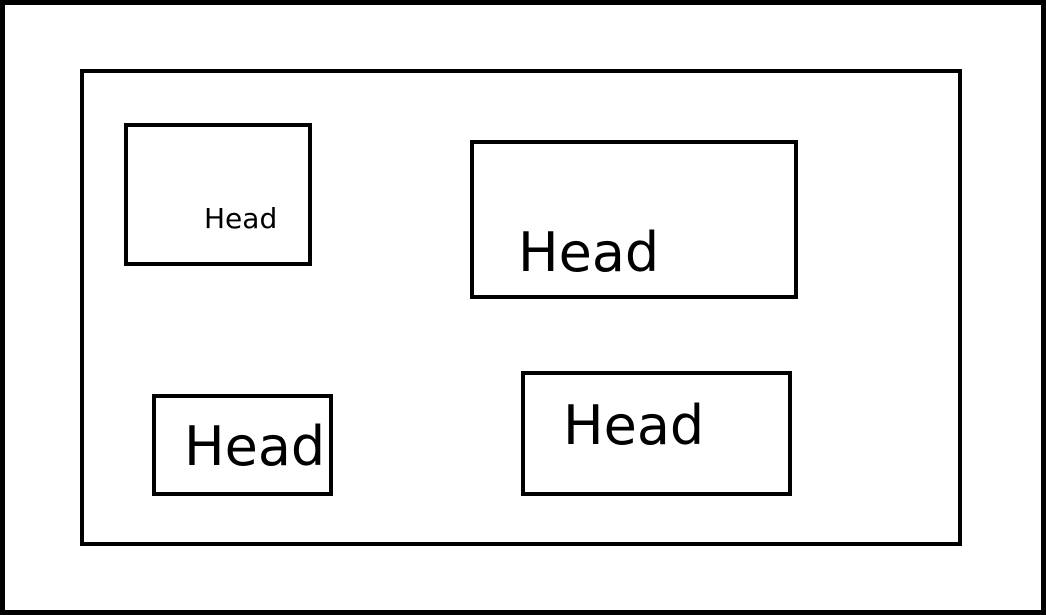  I want to click on head-box-top-left: Head, so click(218, 194).